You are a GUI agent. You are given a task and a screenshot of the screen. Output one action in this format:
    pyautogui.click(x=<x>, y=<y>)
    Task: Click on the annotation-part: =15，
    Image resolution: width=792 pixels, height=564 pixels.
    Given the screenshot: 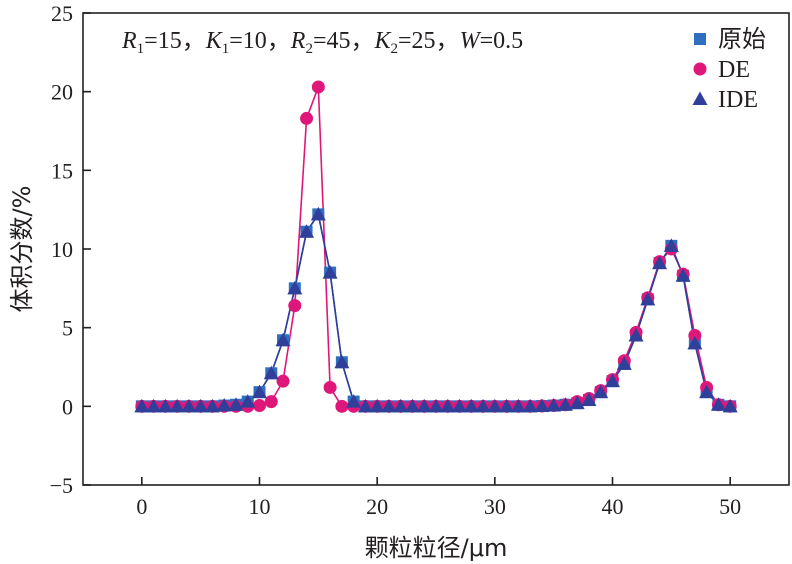 What is the action you would take?
    pyautogui.click(x=175, y=41)
    